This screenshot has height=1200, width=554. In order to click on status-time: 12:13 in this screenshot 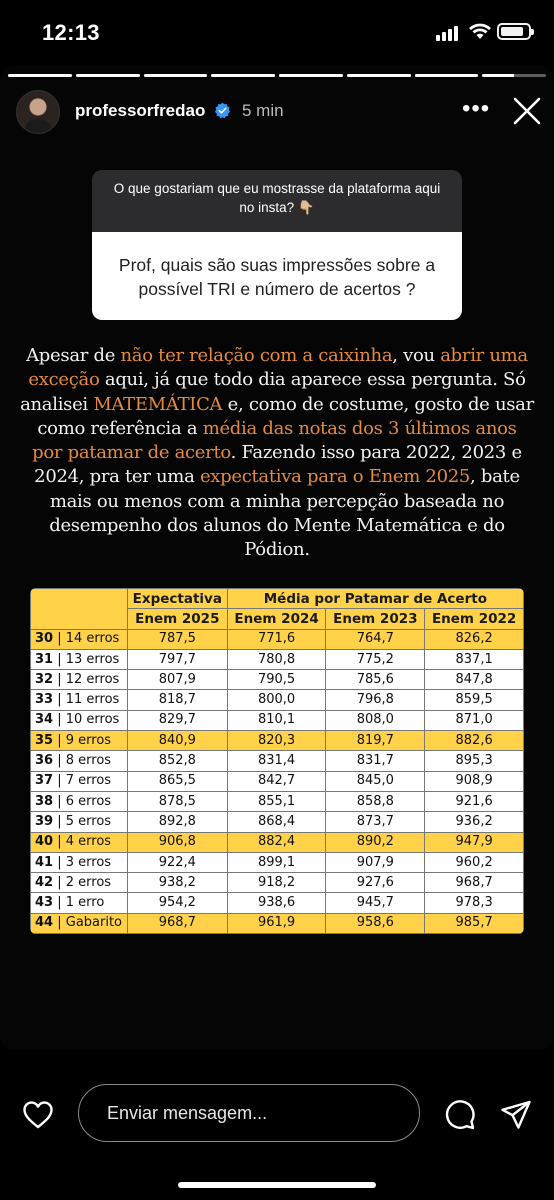, I will do `click(71, 32)`.